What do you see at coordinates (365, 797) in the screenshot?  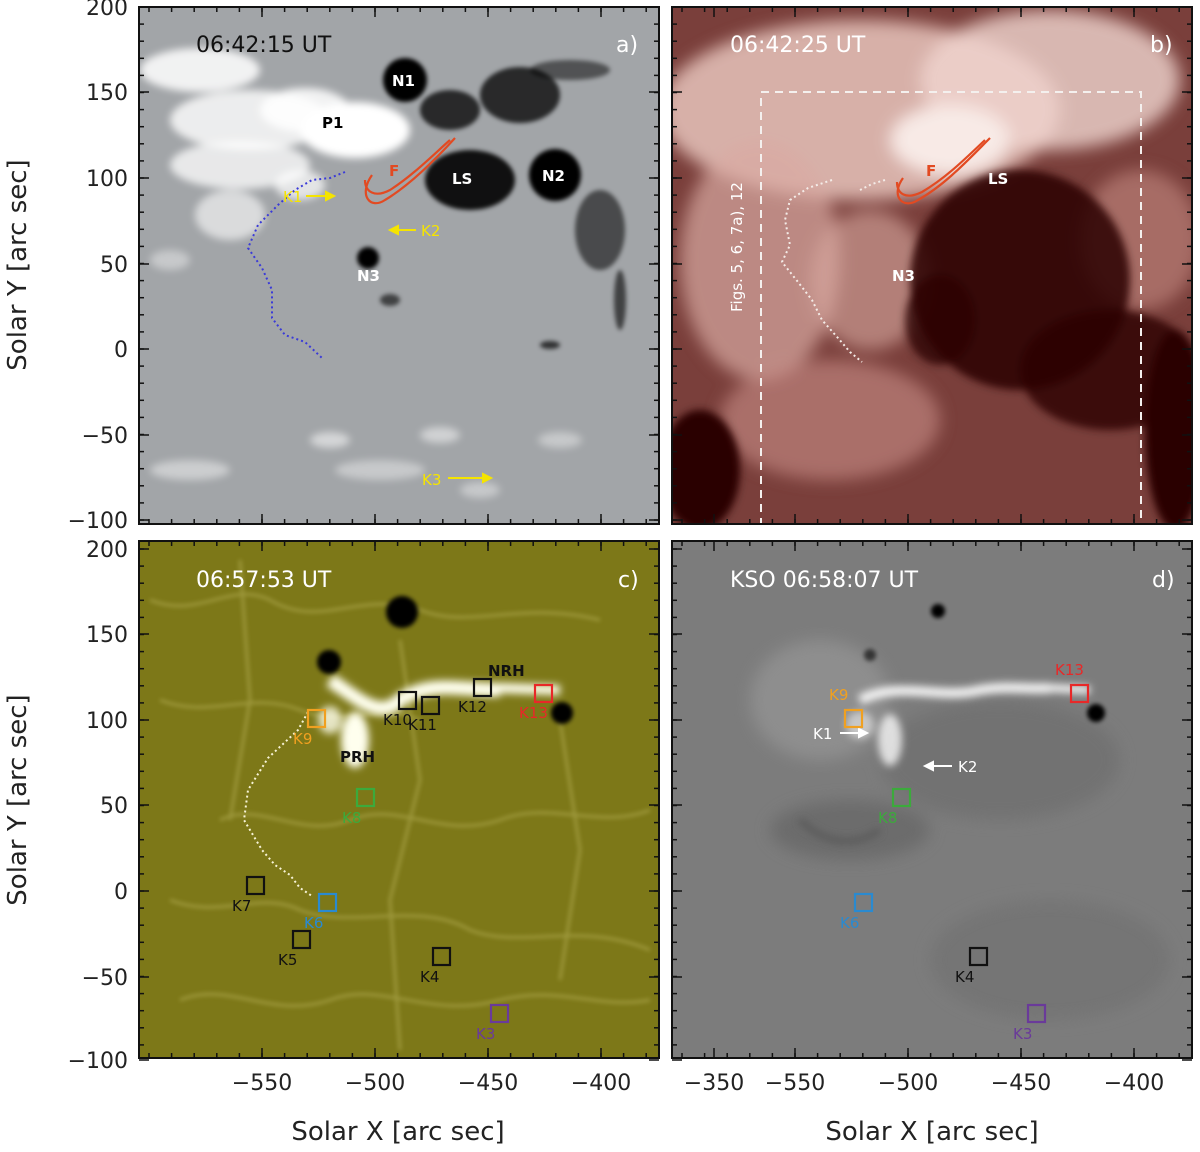 I see `panel-c-box-k8` at bounding box center [365, 797].